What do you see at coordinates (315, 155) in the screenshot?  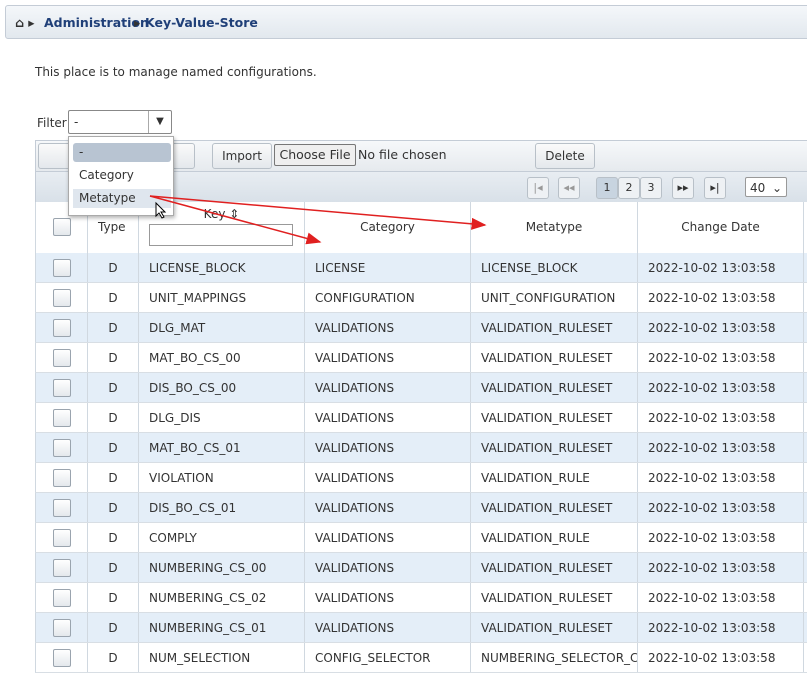 I see `choose-file-button: Choose File` at bounding box center [315, 155].